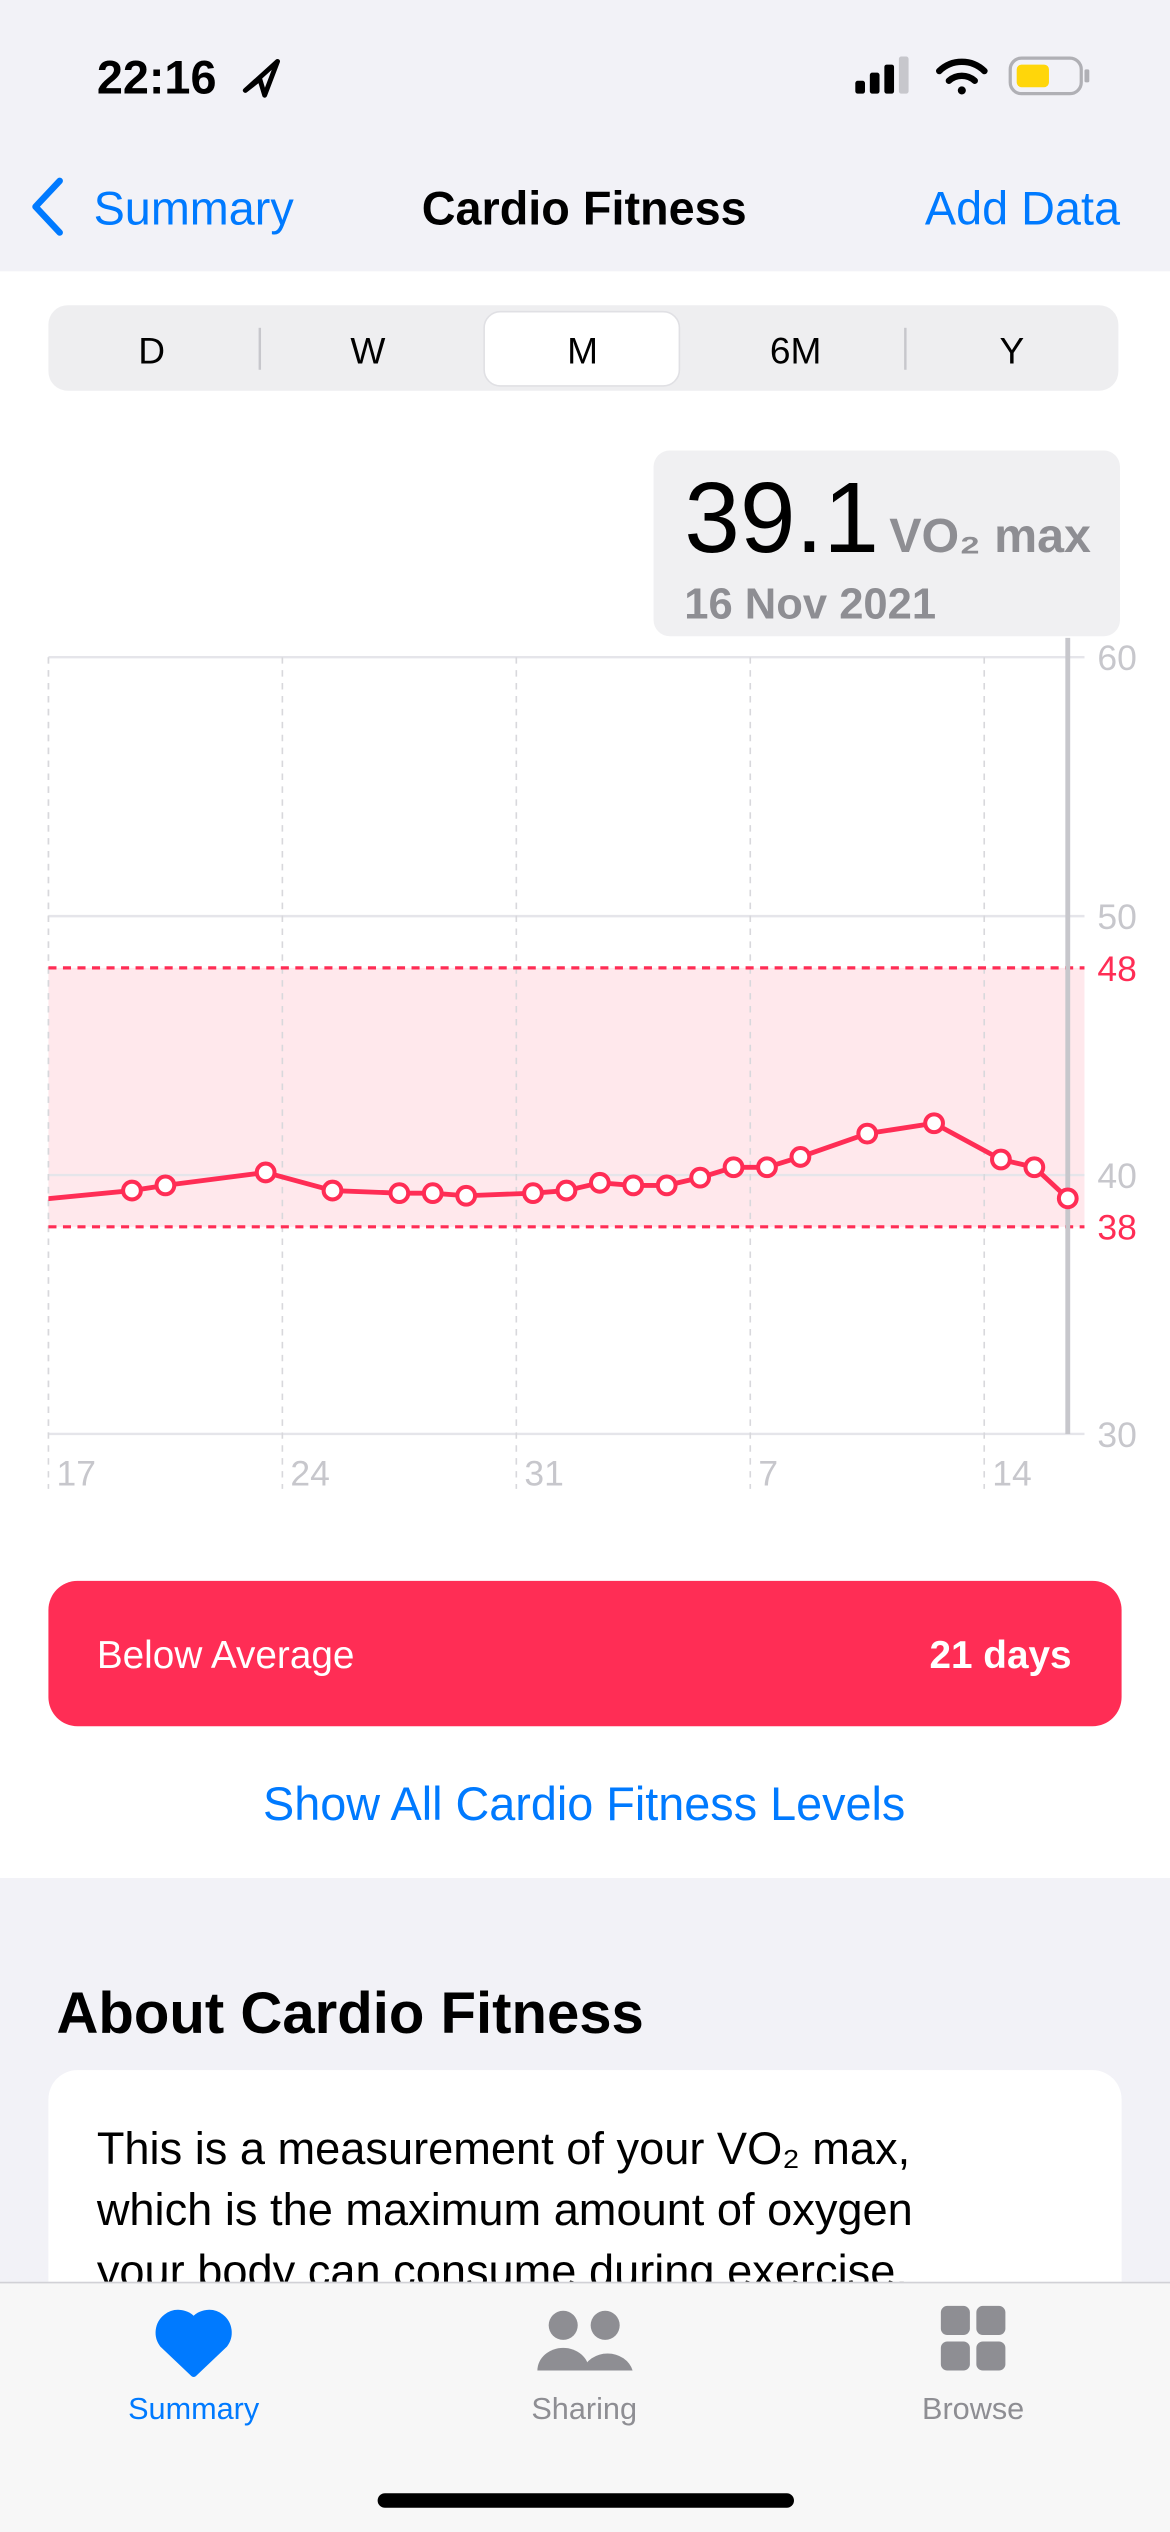  Describe the element at coordinates (973, 2338) in the screenshot. I see `browse-icon` at that location.